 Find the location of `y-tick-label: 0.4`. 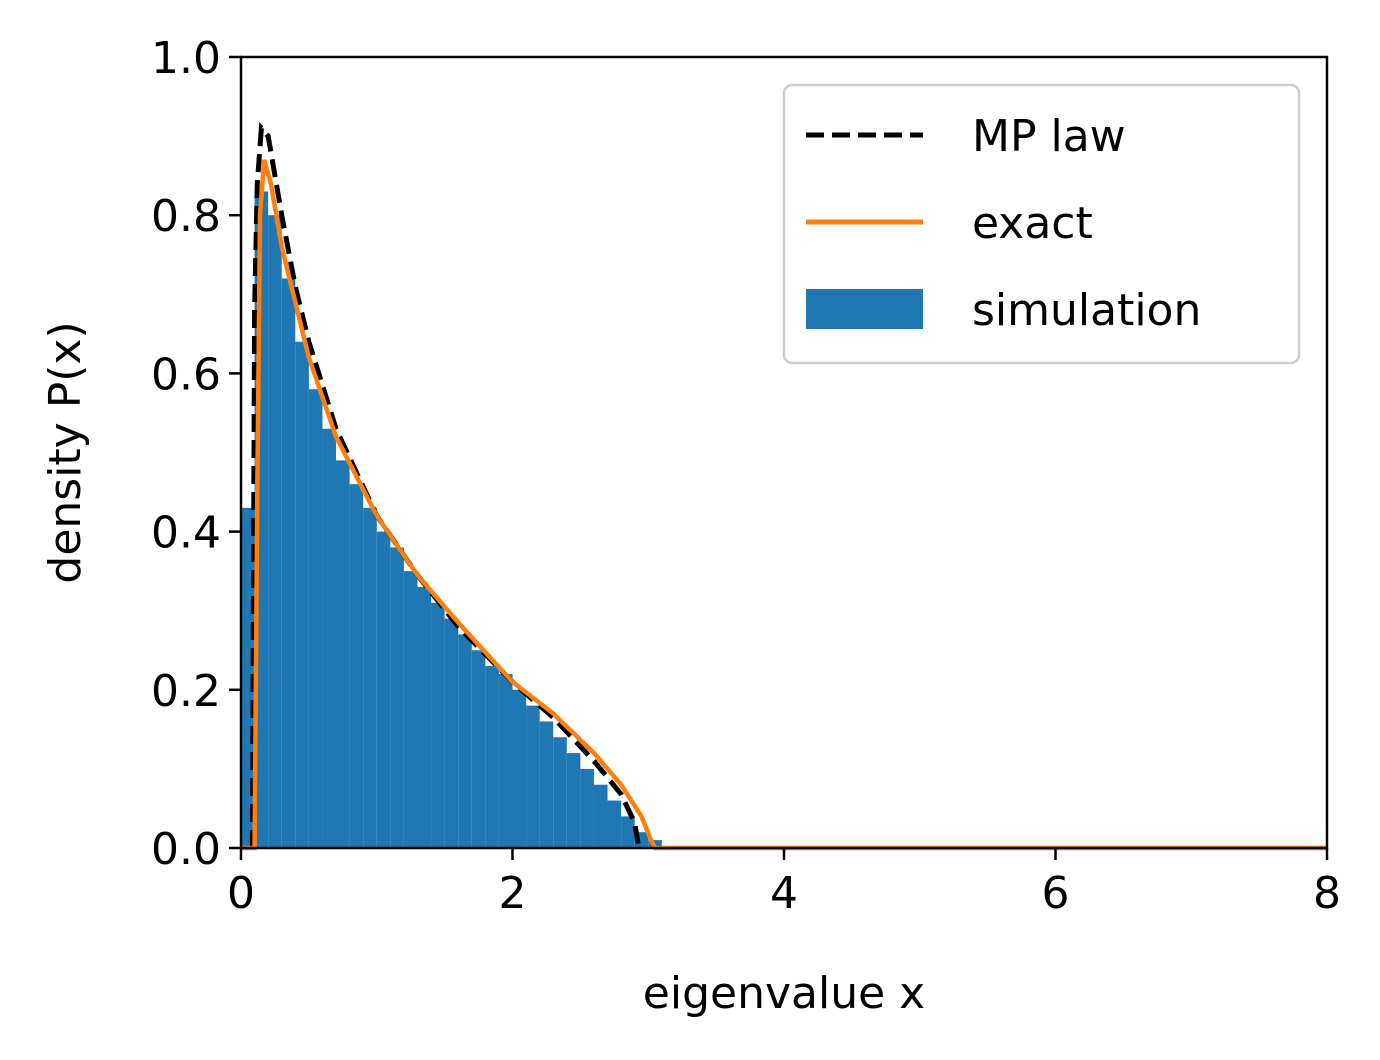

y-tick-label: 0.4 is located at coordinates (186, 533).